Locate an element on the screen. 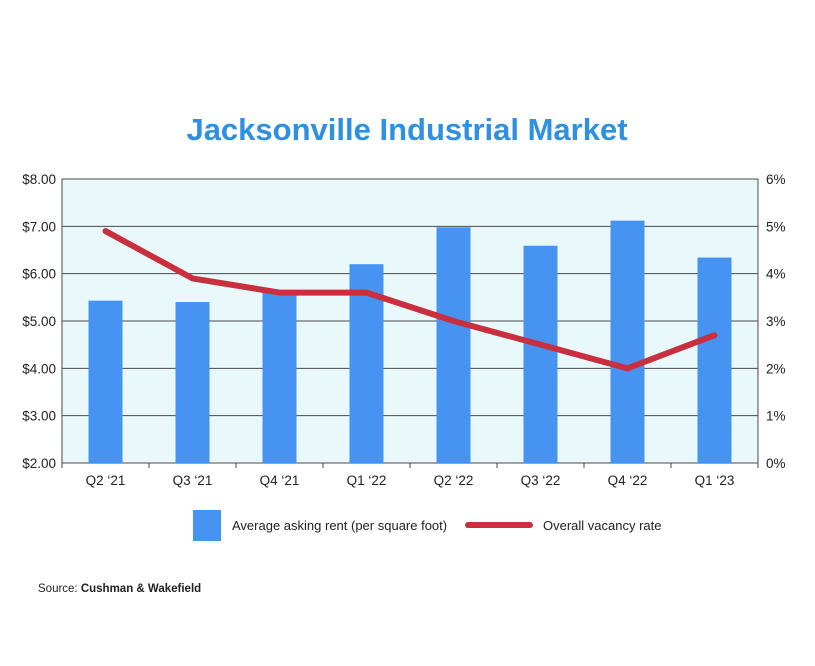 The image size is (815, 666). right-tick-label: 2% is located at coordinates (776, 368).